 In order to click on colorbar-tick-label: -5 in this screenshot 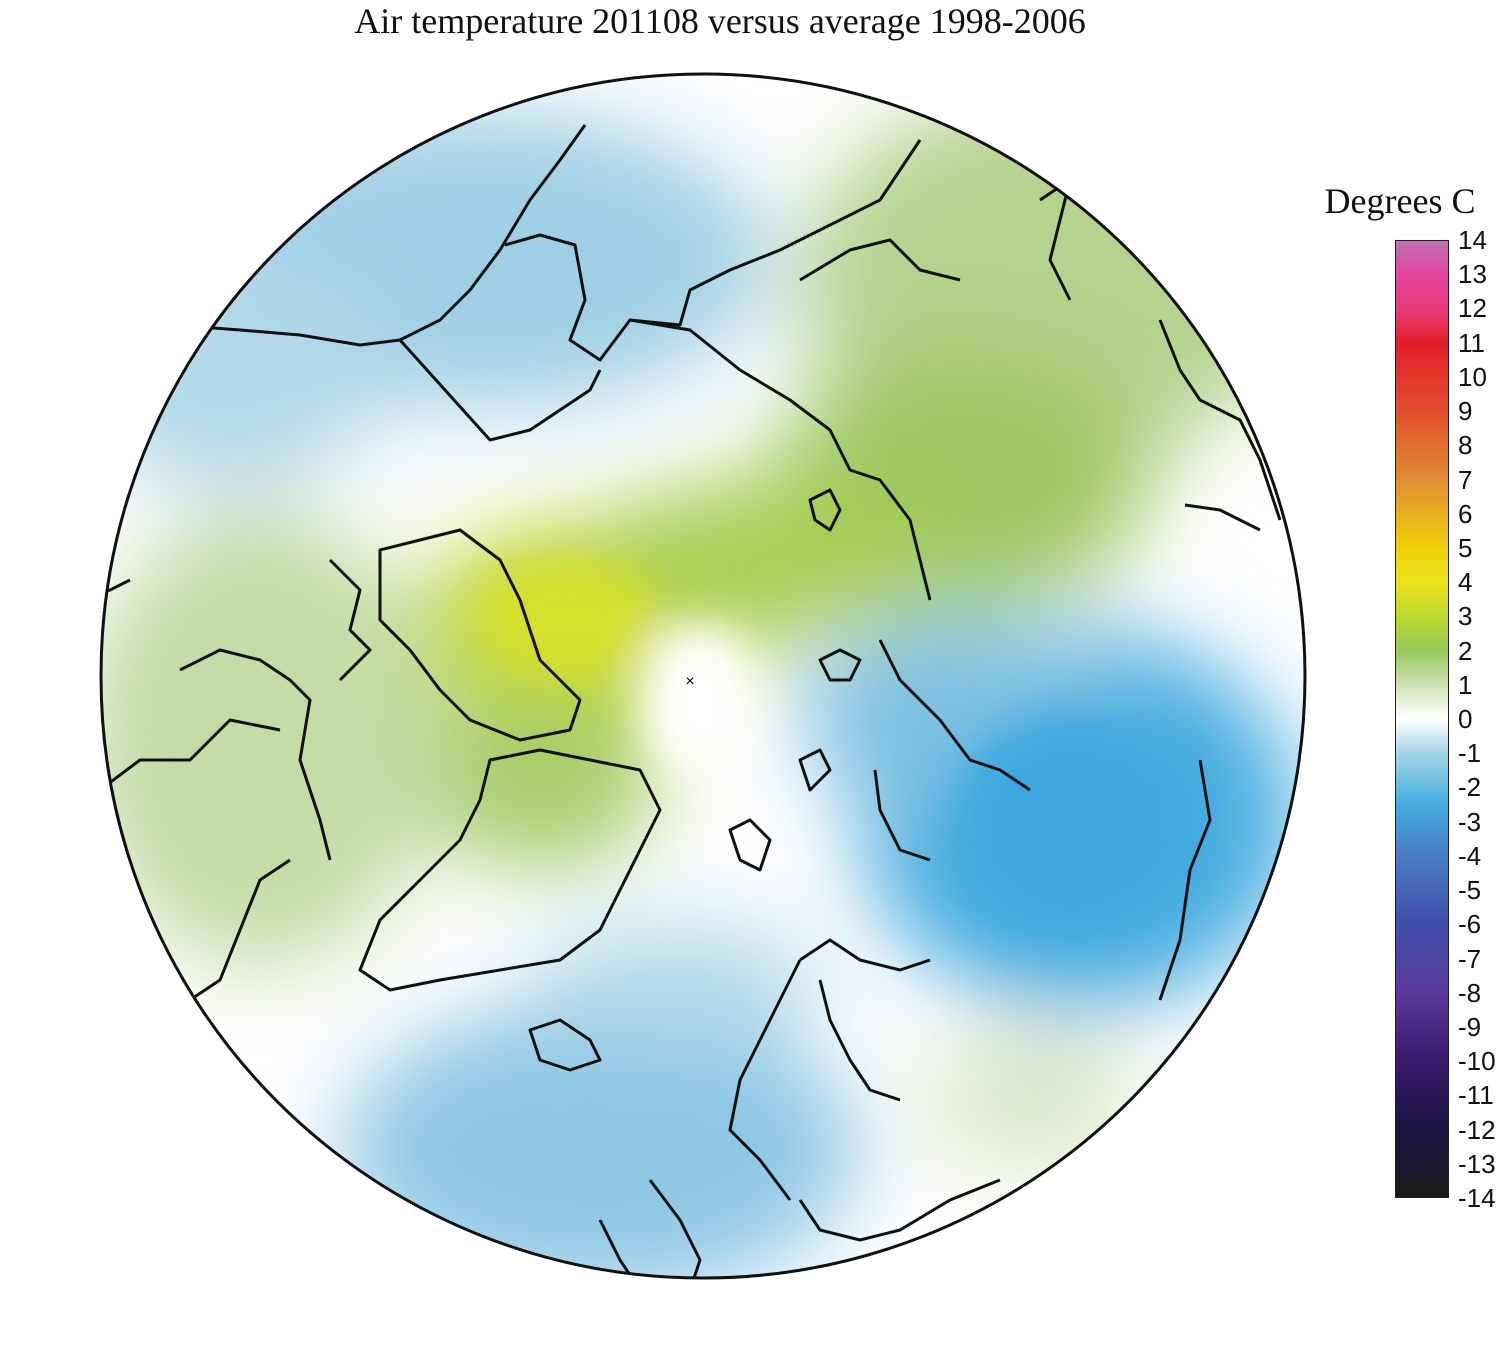, I will do `click(1470, 890)`.